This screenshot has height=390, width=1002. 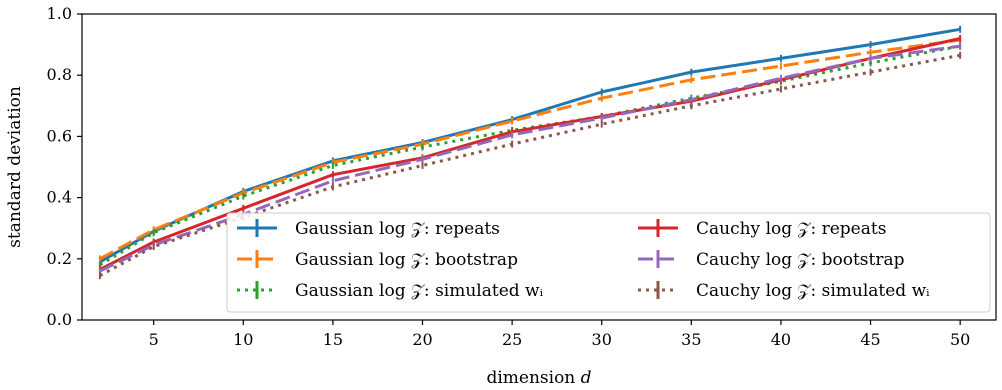 I want to click on legend-label-2: Gaussian log 𝒵: bootstrap, so click(x=406, y=260).